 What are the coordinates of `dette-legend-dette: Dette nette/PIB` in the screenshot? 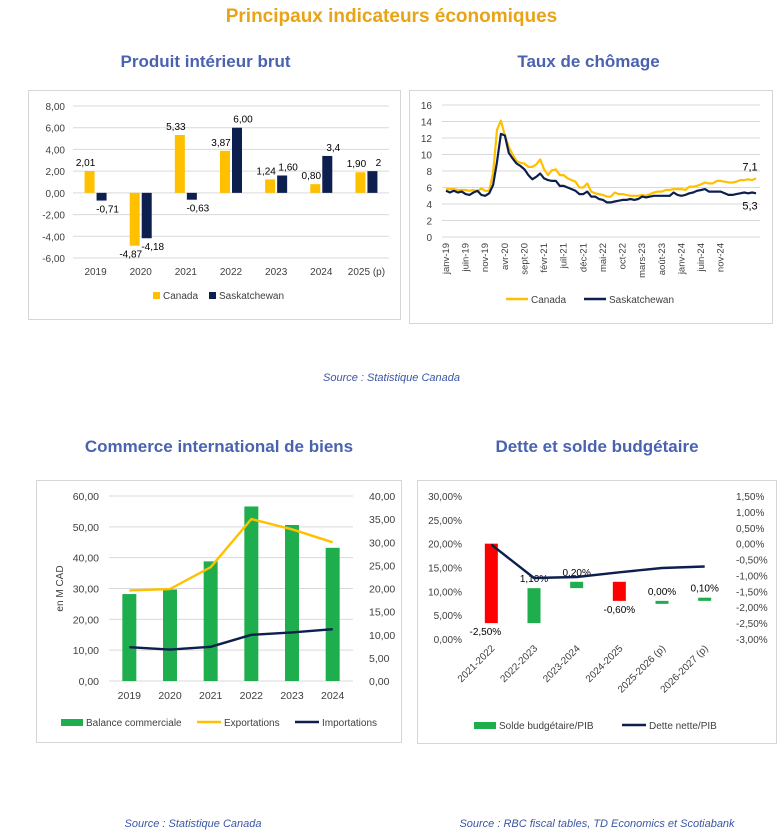 It's located at (683, 726).